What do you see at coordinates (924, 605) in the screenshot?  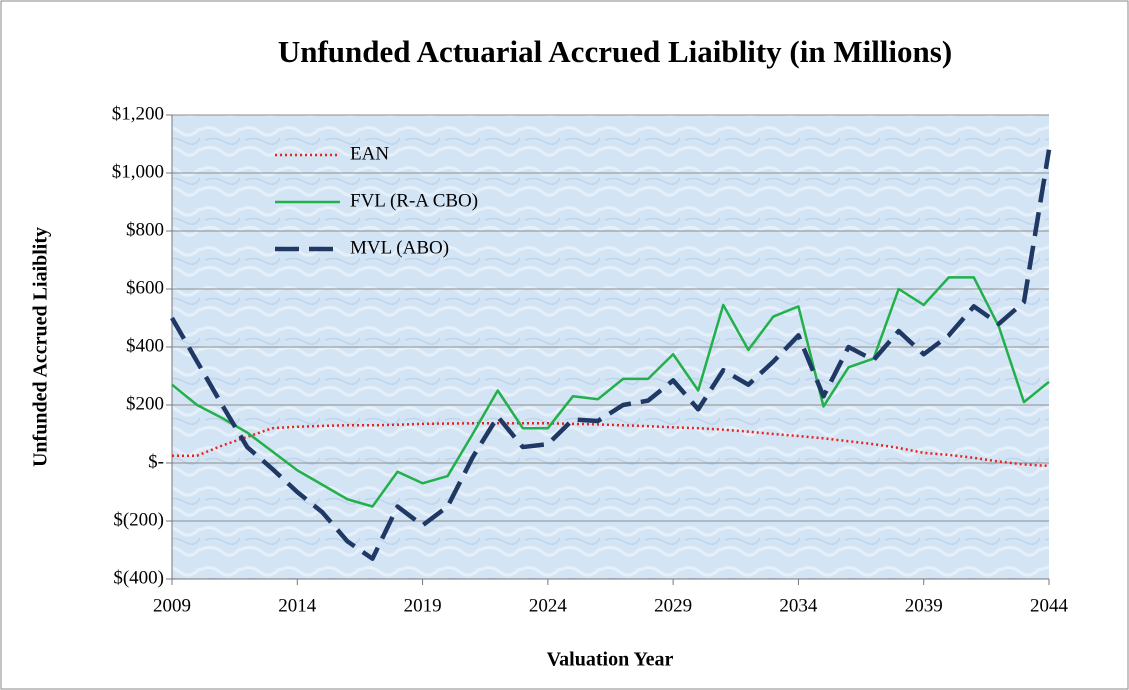 I see `x-tick-label: 2039` at bounding box center [924, 605].